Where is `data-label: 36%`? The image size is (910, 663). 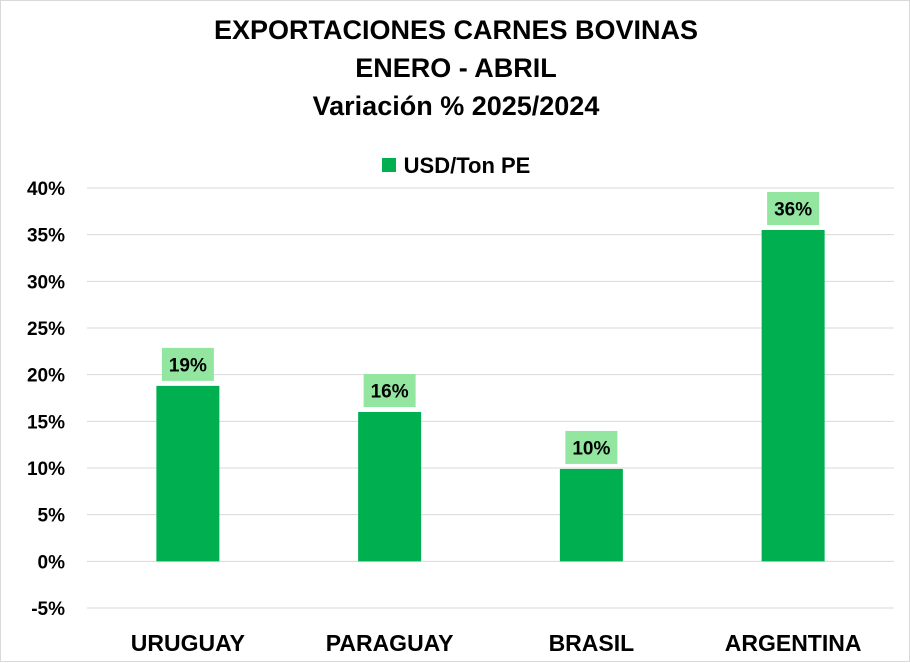
data-label: 36% is located at coordinates (793, 210).